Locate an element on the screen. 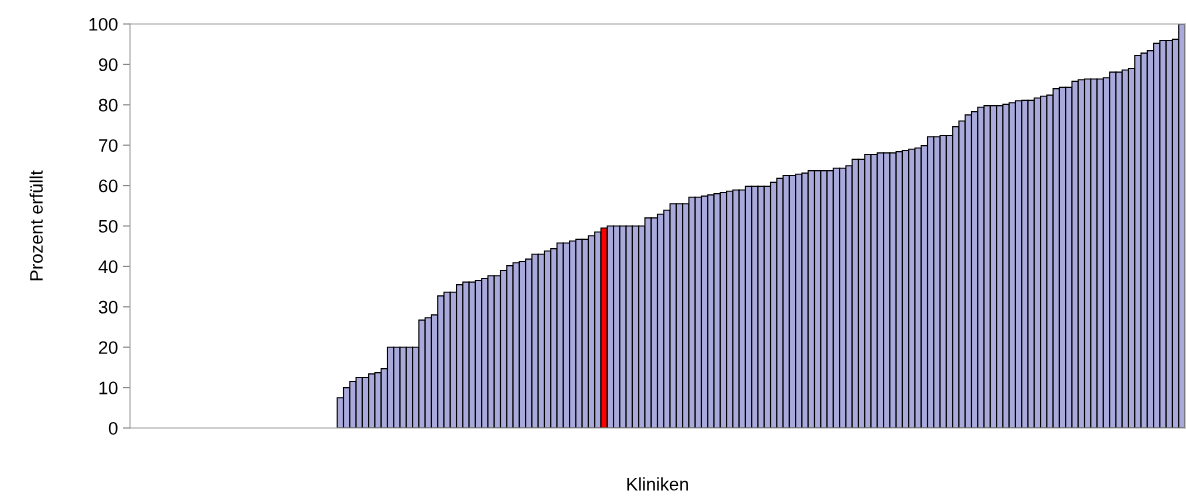  y-tick-label: 50 is located at coordinates (108, 226).